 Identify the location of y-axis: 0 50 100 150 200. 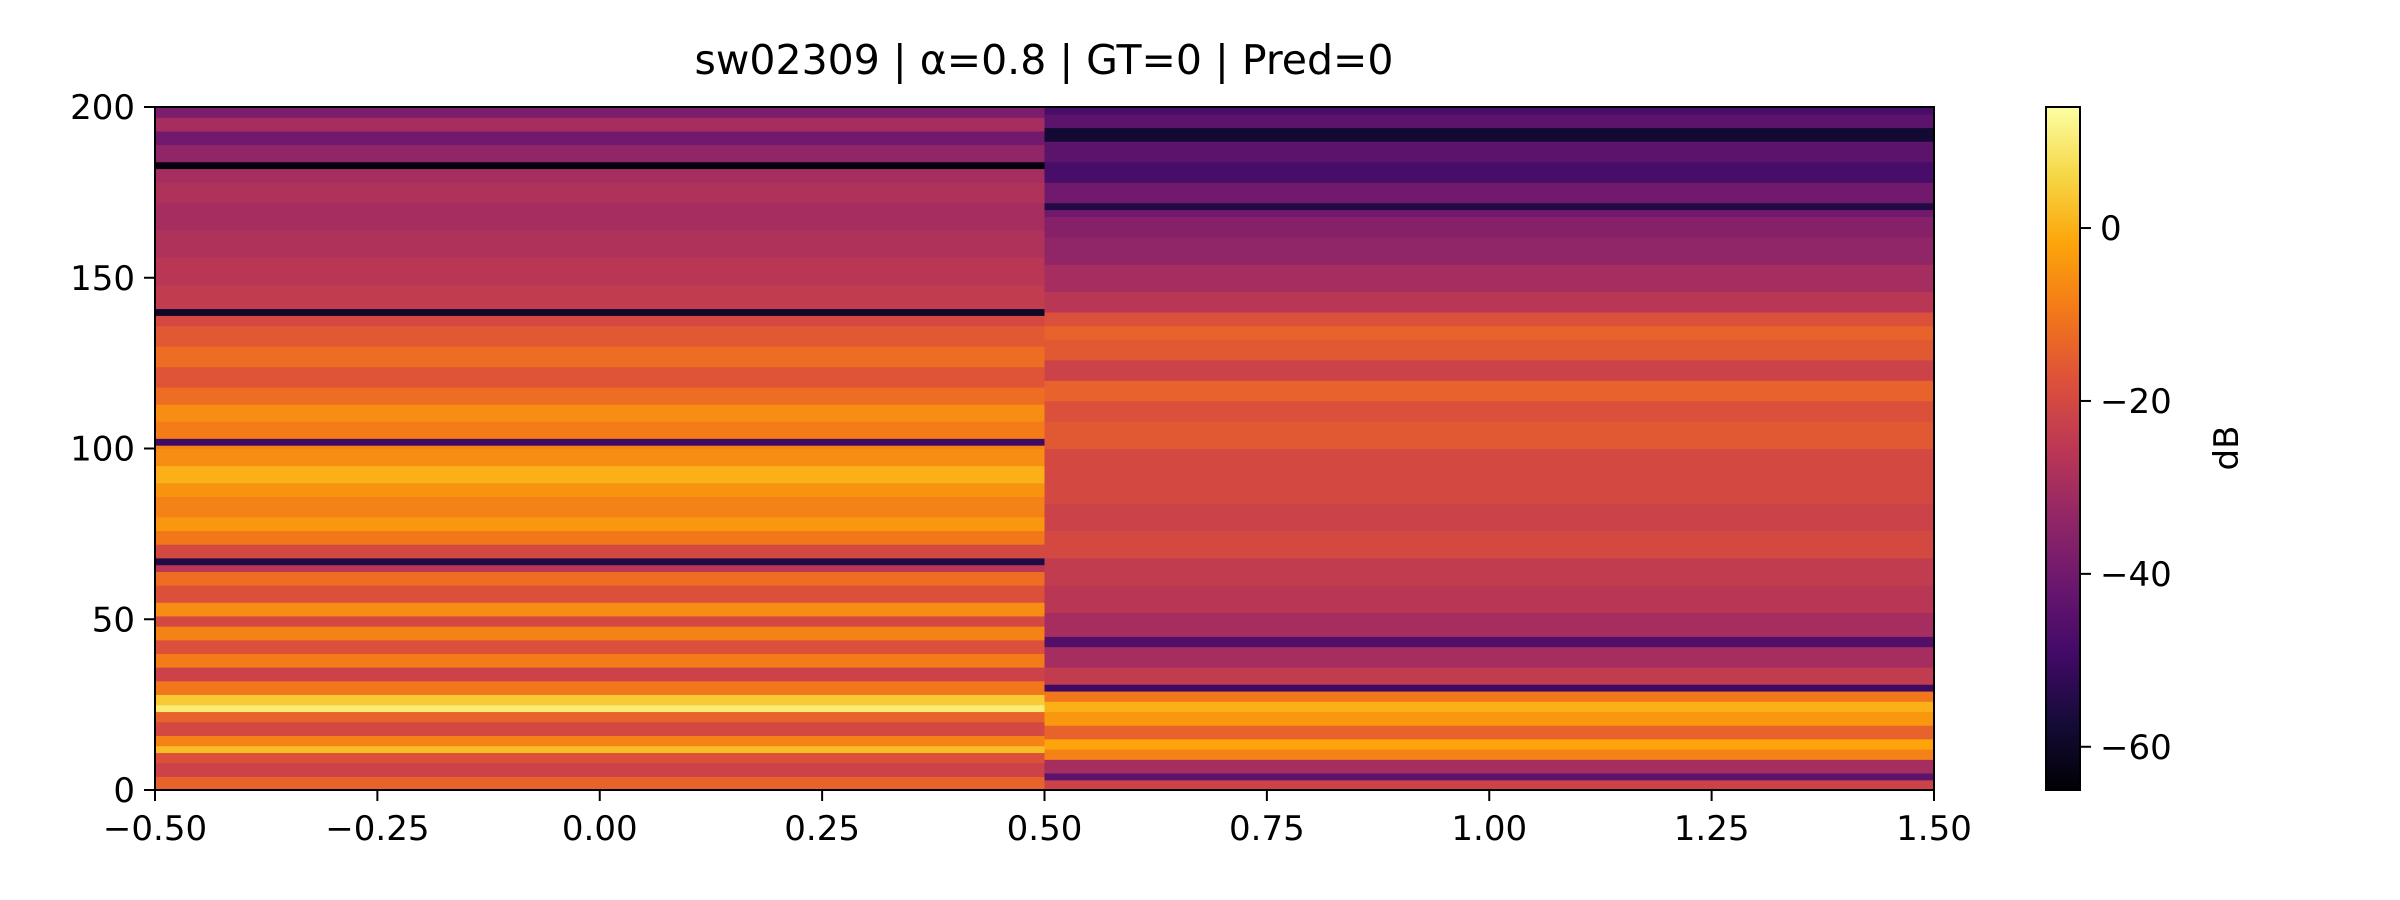
(112, 449).